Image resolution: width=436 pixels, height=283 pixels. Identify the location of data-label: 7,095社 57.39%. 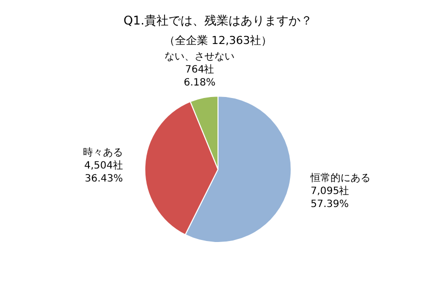
(330, 197).